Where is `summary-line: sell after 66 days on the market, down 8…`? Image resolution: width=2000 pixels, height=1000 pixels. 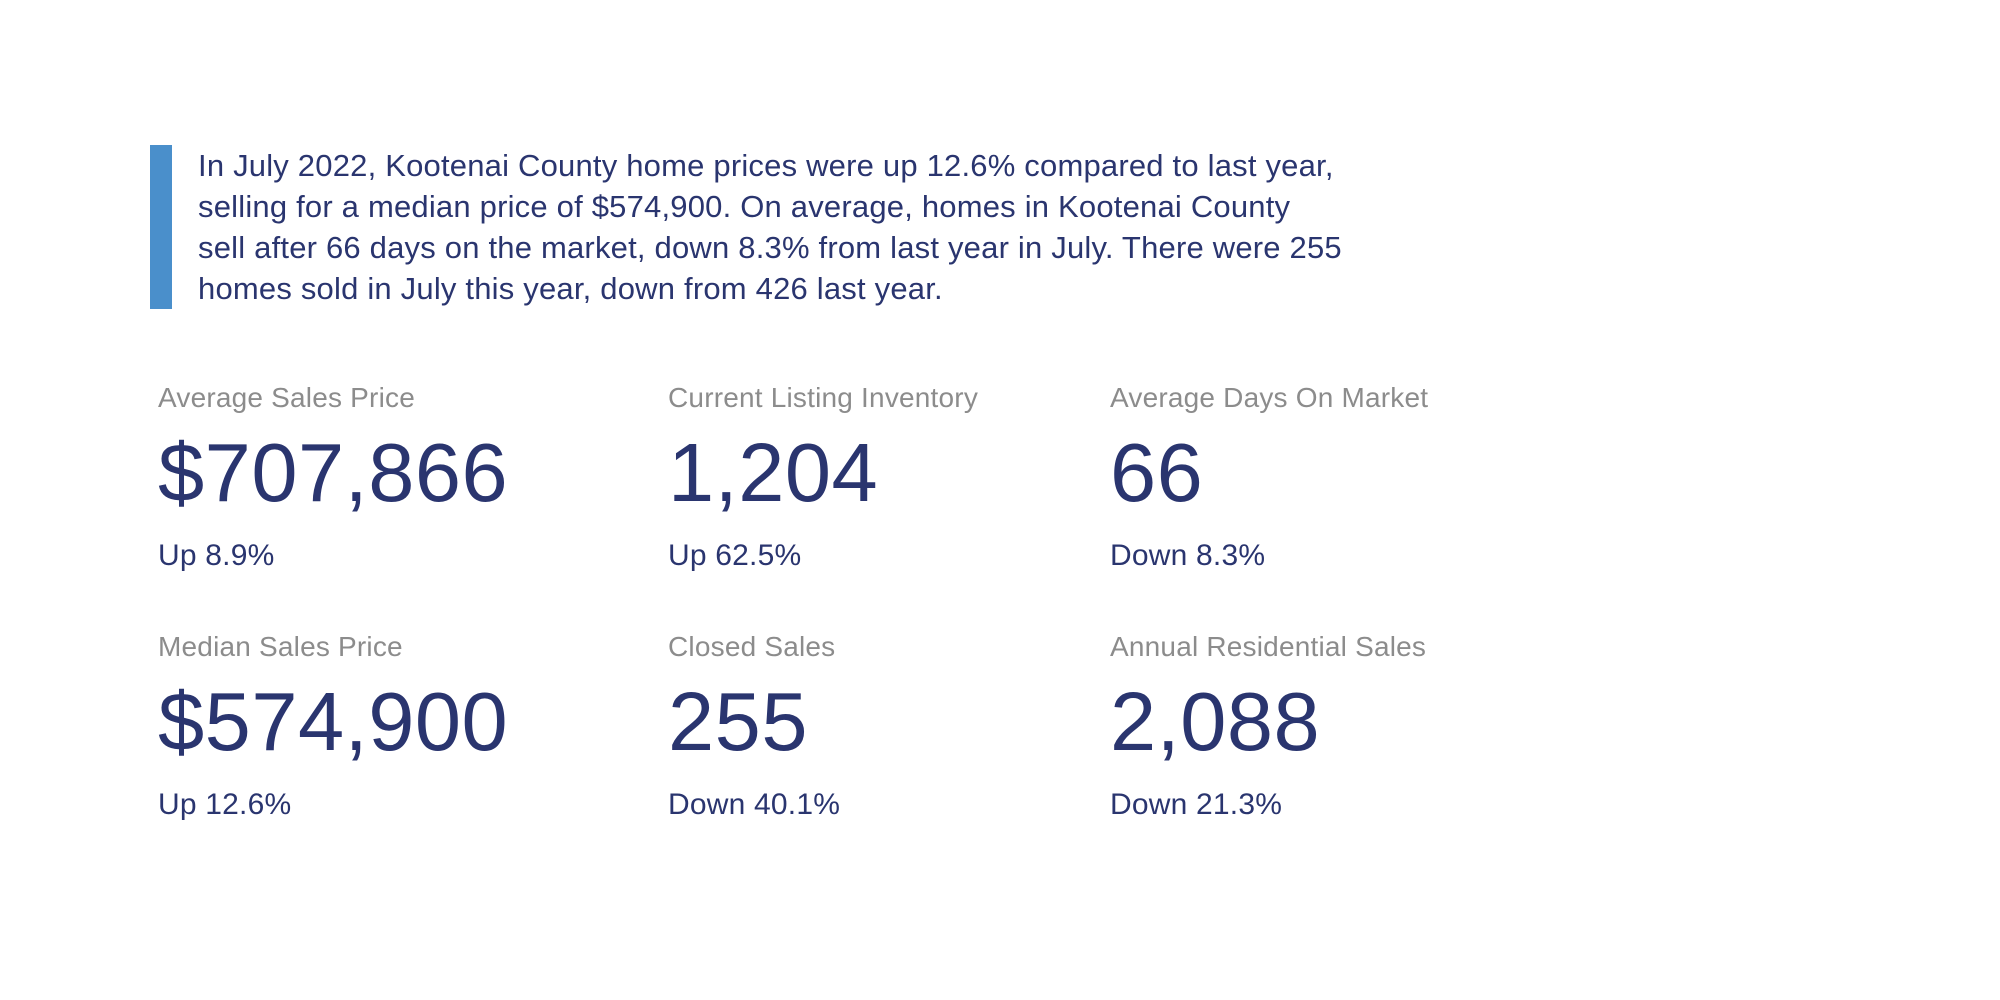
summary-line: sell after 66 days on the market, down 8… is located at coordinates (770, 247).